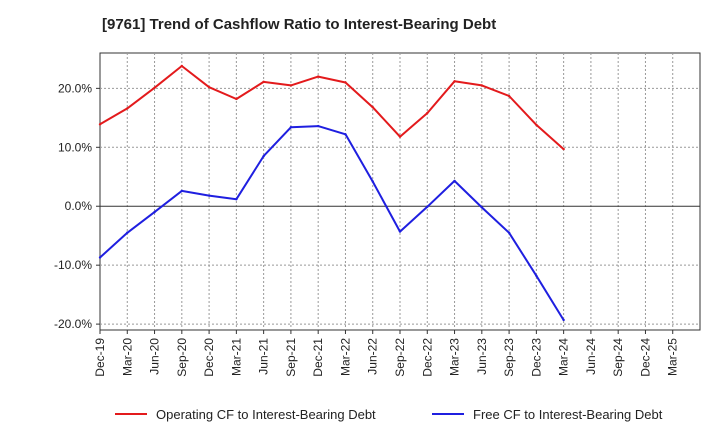  Describe the element at coordinates (266, 414) in the screenshot. I see `legend-label: Operating CF to Interest-Bearing Debt` at that location.